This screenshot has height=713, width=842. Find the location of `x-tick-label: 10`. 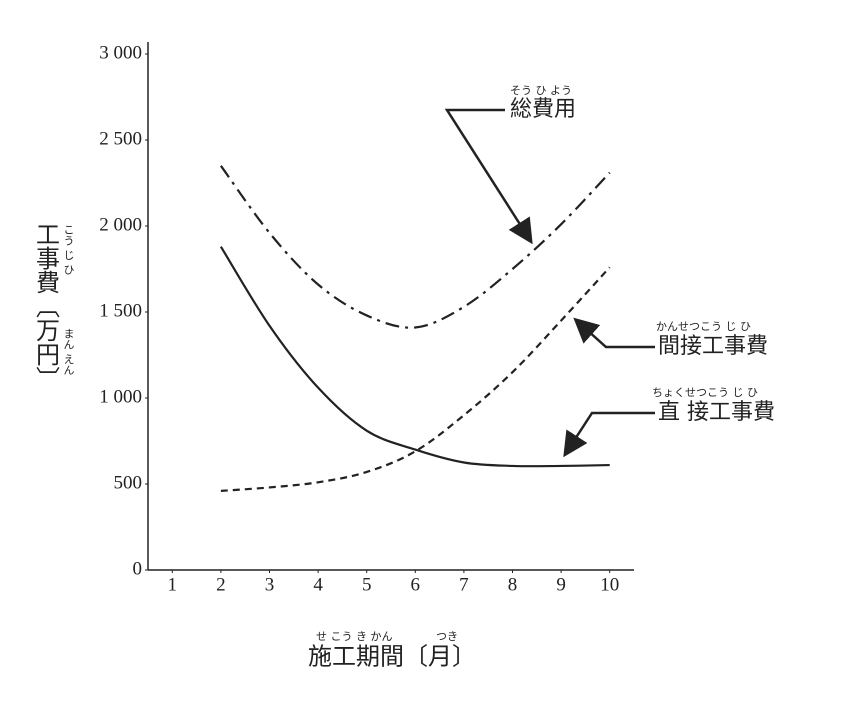

x-tick-label: 10 is located at coordinates (609, 584).